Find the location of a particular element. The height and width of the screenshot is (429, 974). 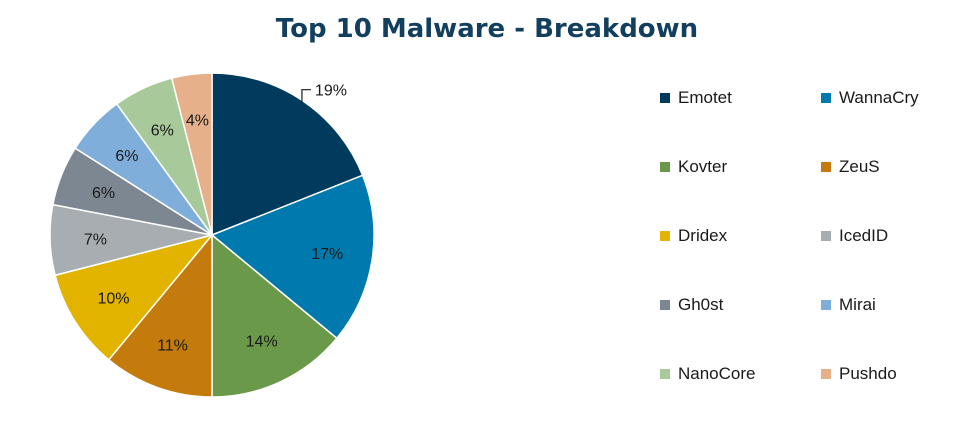

legend-label-zeus: ZeuS is located at coordinates (859, 166).